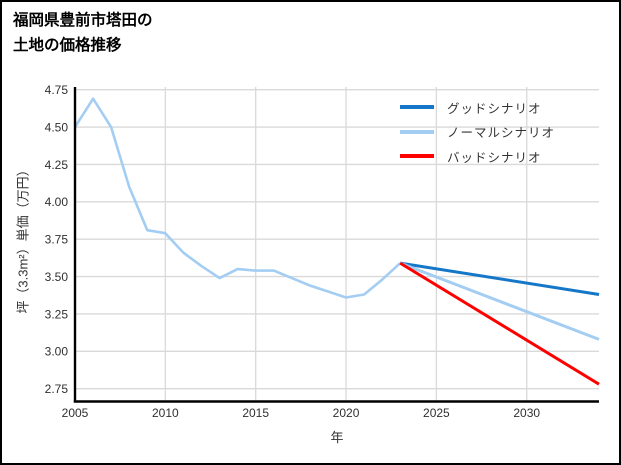 This screenshot has width=621, height=465. I want to click on y-axis-label: 坪（3.3m²）単価（万円）, so click(23, 238).